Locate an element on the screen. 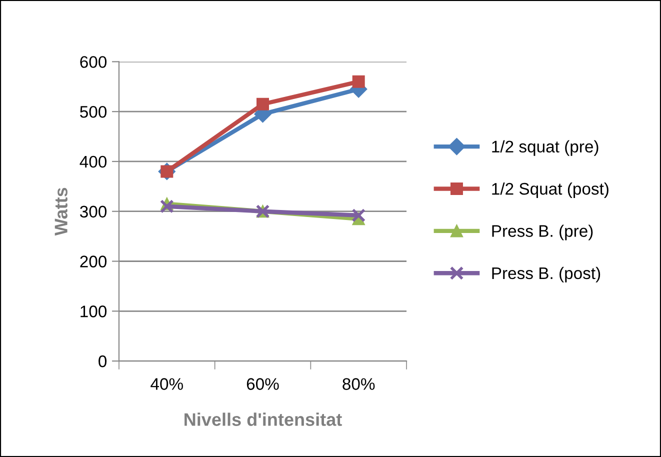 Image resolution: width=661 pixels, height=457 pixels. y-axis-title: Watts is located at coordinates (61, 212).